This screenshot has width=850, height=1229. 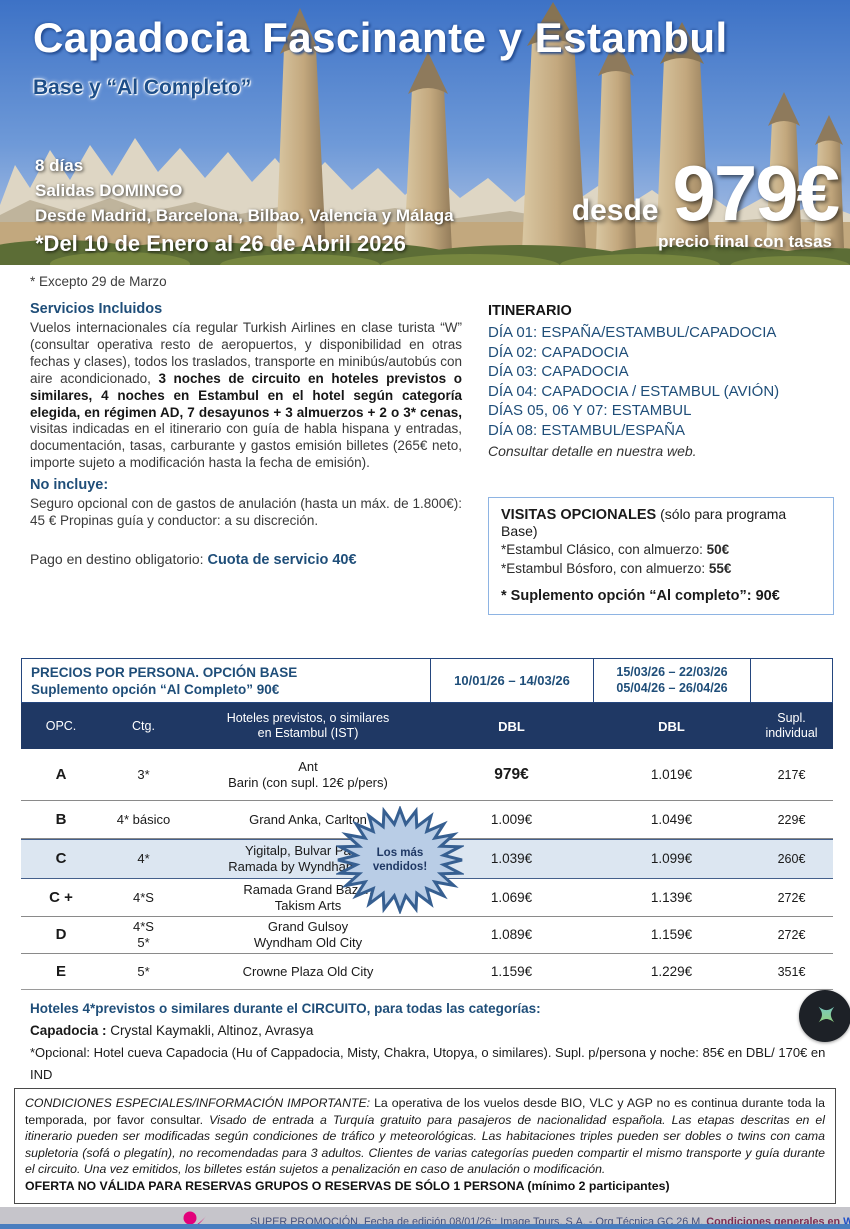 What do you see at coordinates (791, 859) in the screenshot?
I see `cell-supl: 260€` at bounding box center [791, 859].